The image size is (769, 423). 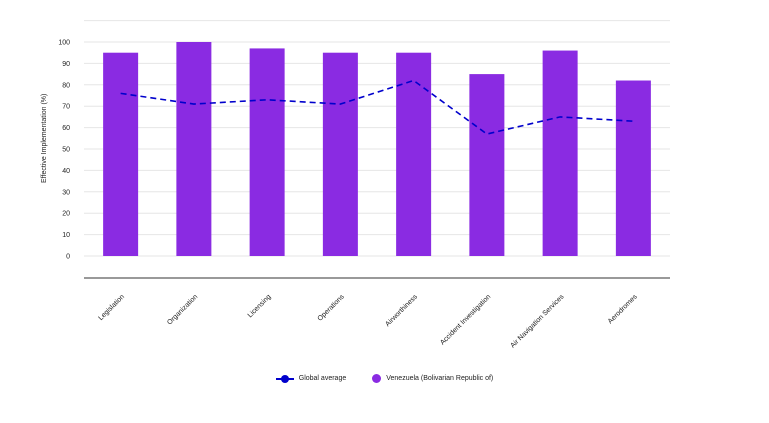 I want to click on average-line-path, so click(x=377, y=107).